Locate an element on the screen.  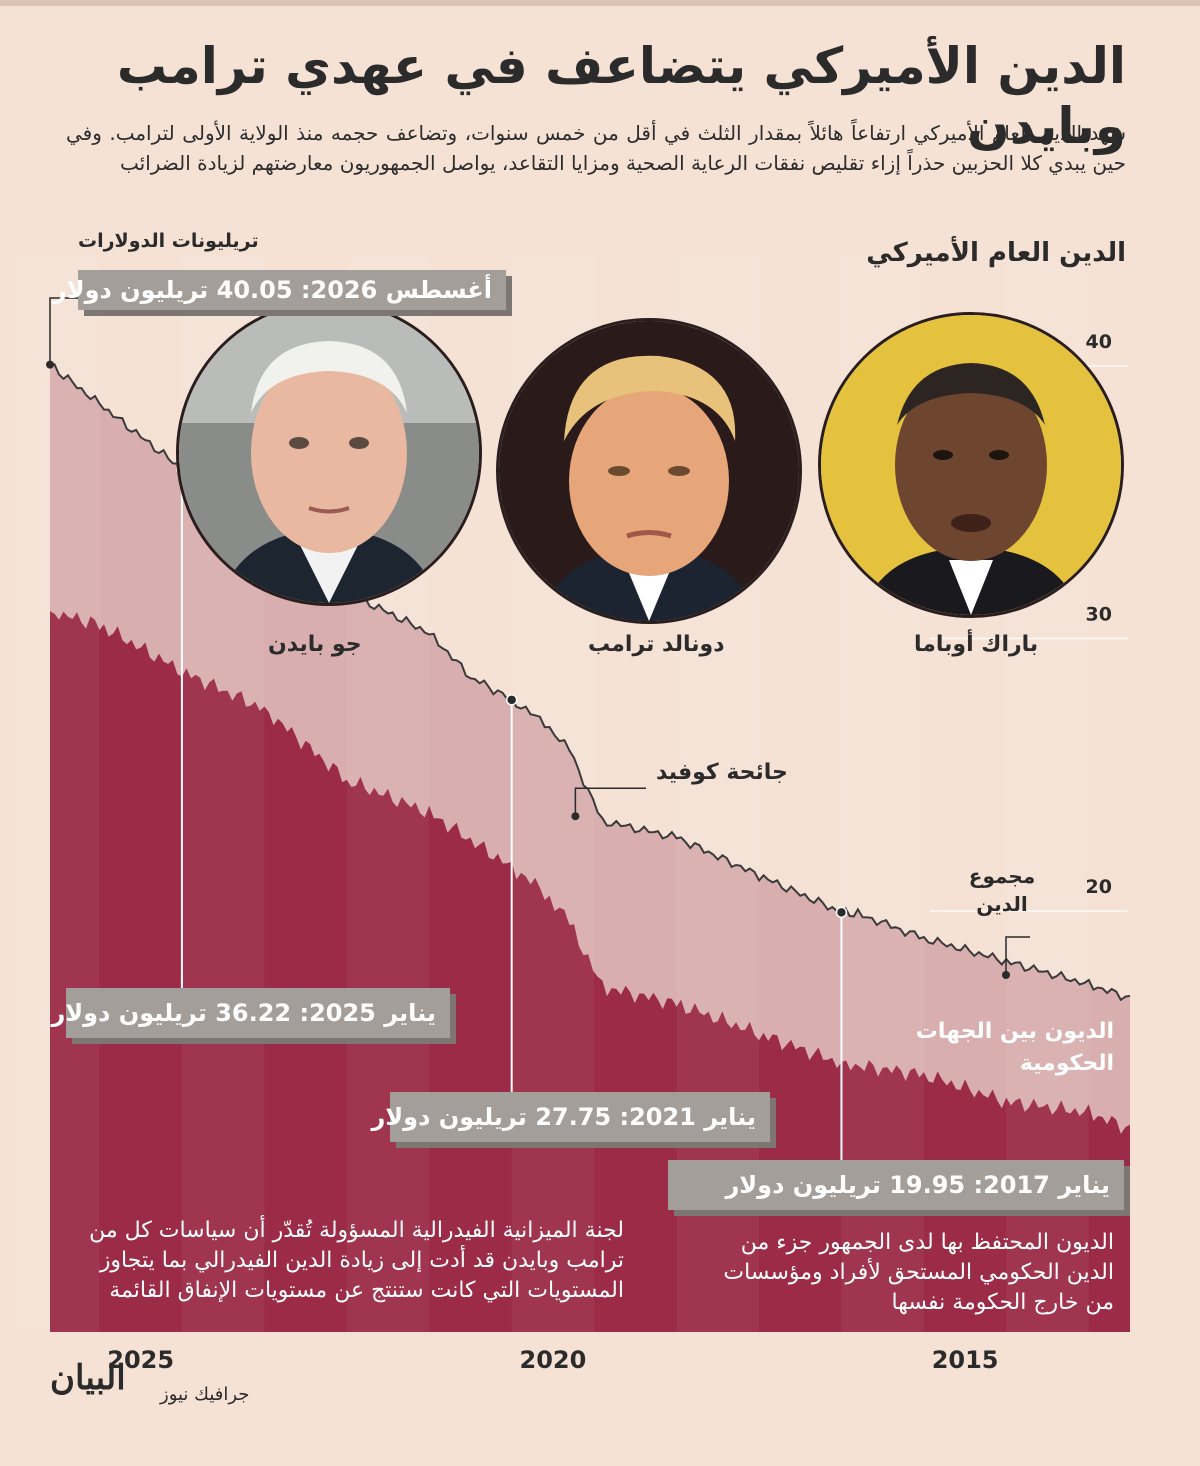
year-stripe-2026 is located at coordinates (58, 793).